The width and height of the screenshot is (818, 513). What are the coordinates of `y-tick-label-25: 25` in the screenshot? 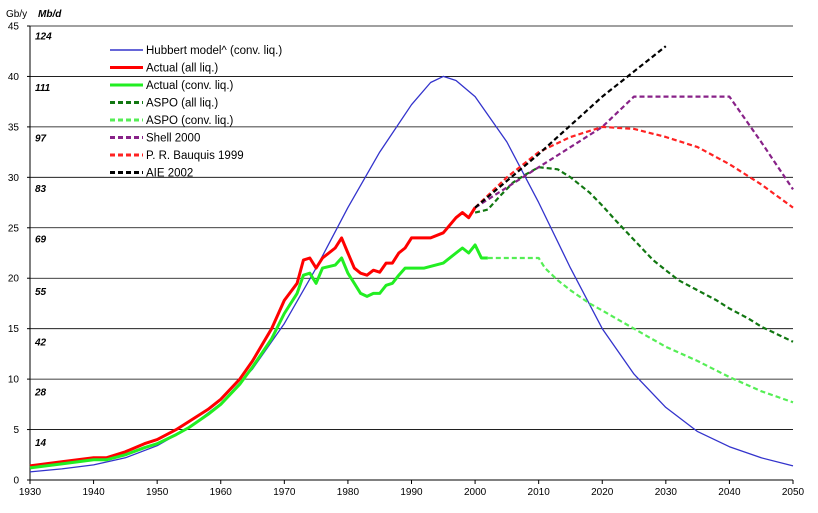 It's located at (14, 228).